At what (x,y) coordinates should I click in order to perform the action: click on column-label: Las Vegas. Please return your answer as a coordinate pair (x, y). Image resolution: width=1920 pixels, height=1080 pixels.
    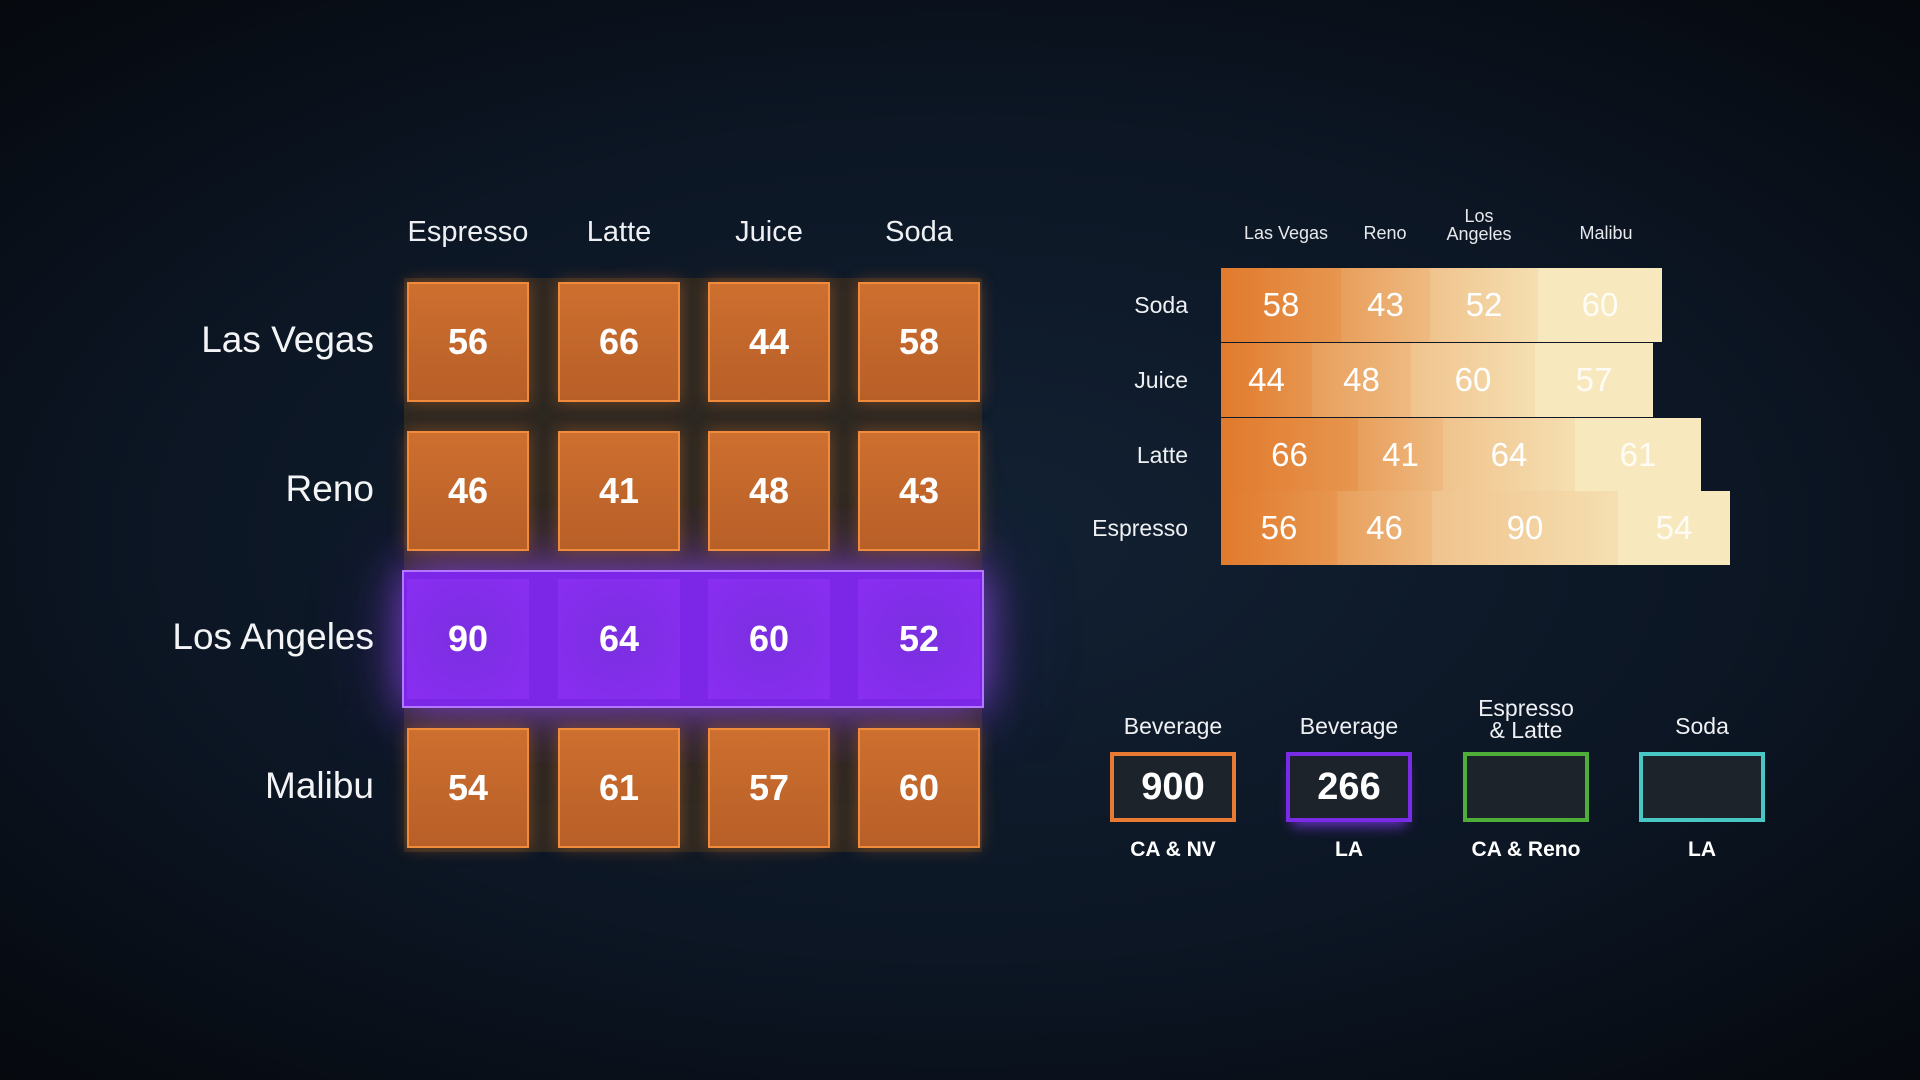
    Looking at the image, I should click on (1286, 233).